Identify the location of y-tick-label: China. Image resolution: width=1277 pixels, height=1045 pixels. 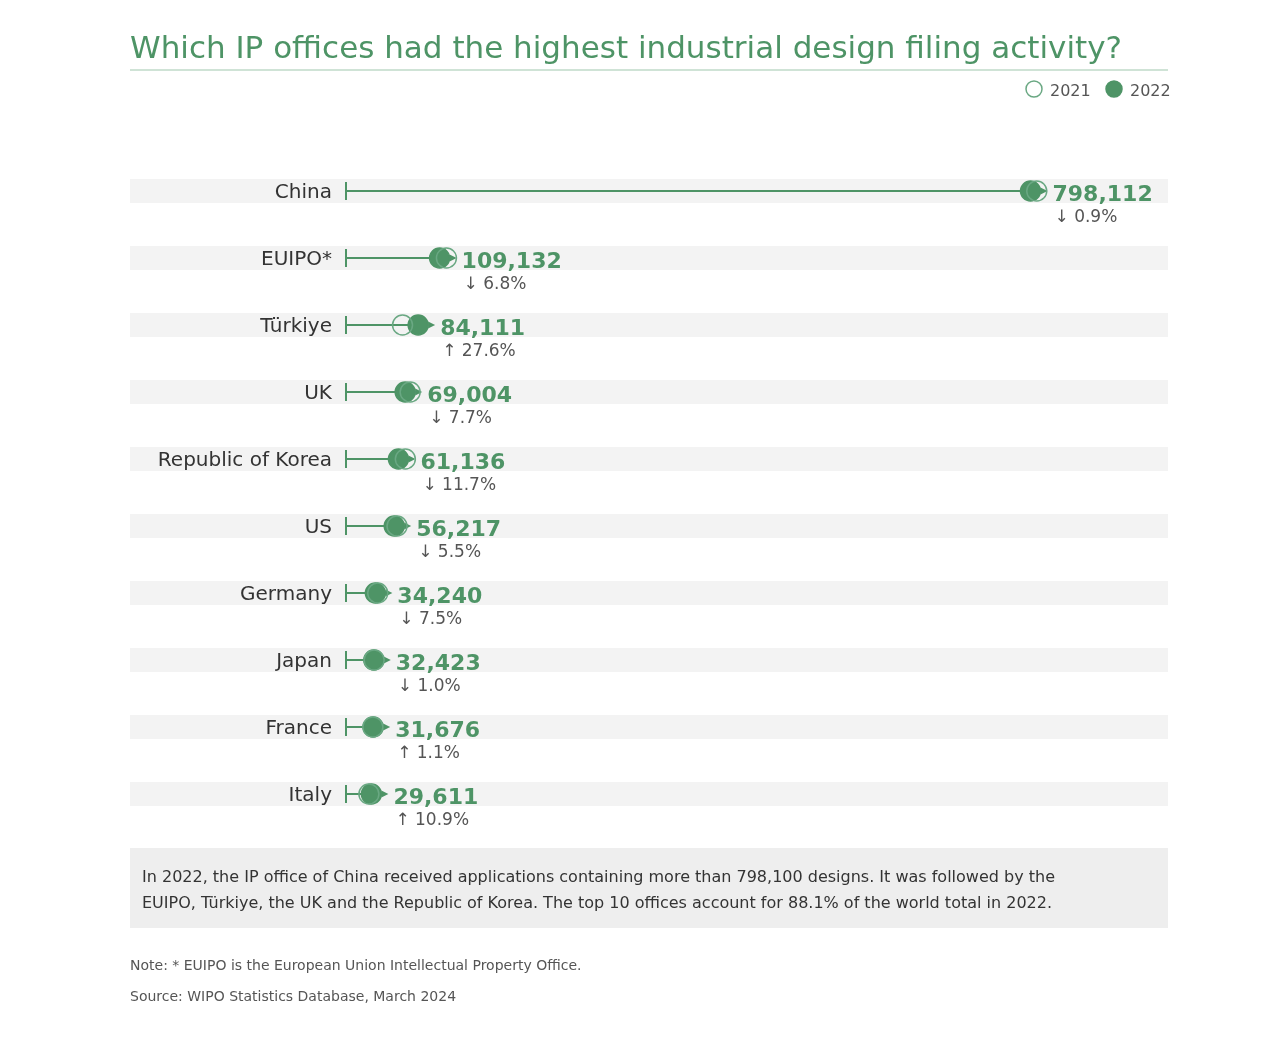
(303, 191).